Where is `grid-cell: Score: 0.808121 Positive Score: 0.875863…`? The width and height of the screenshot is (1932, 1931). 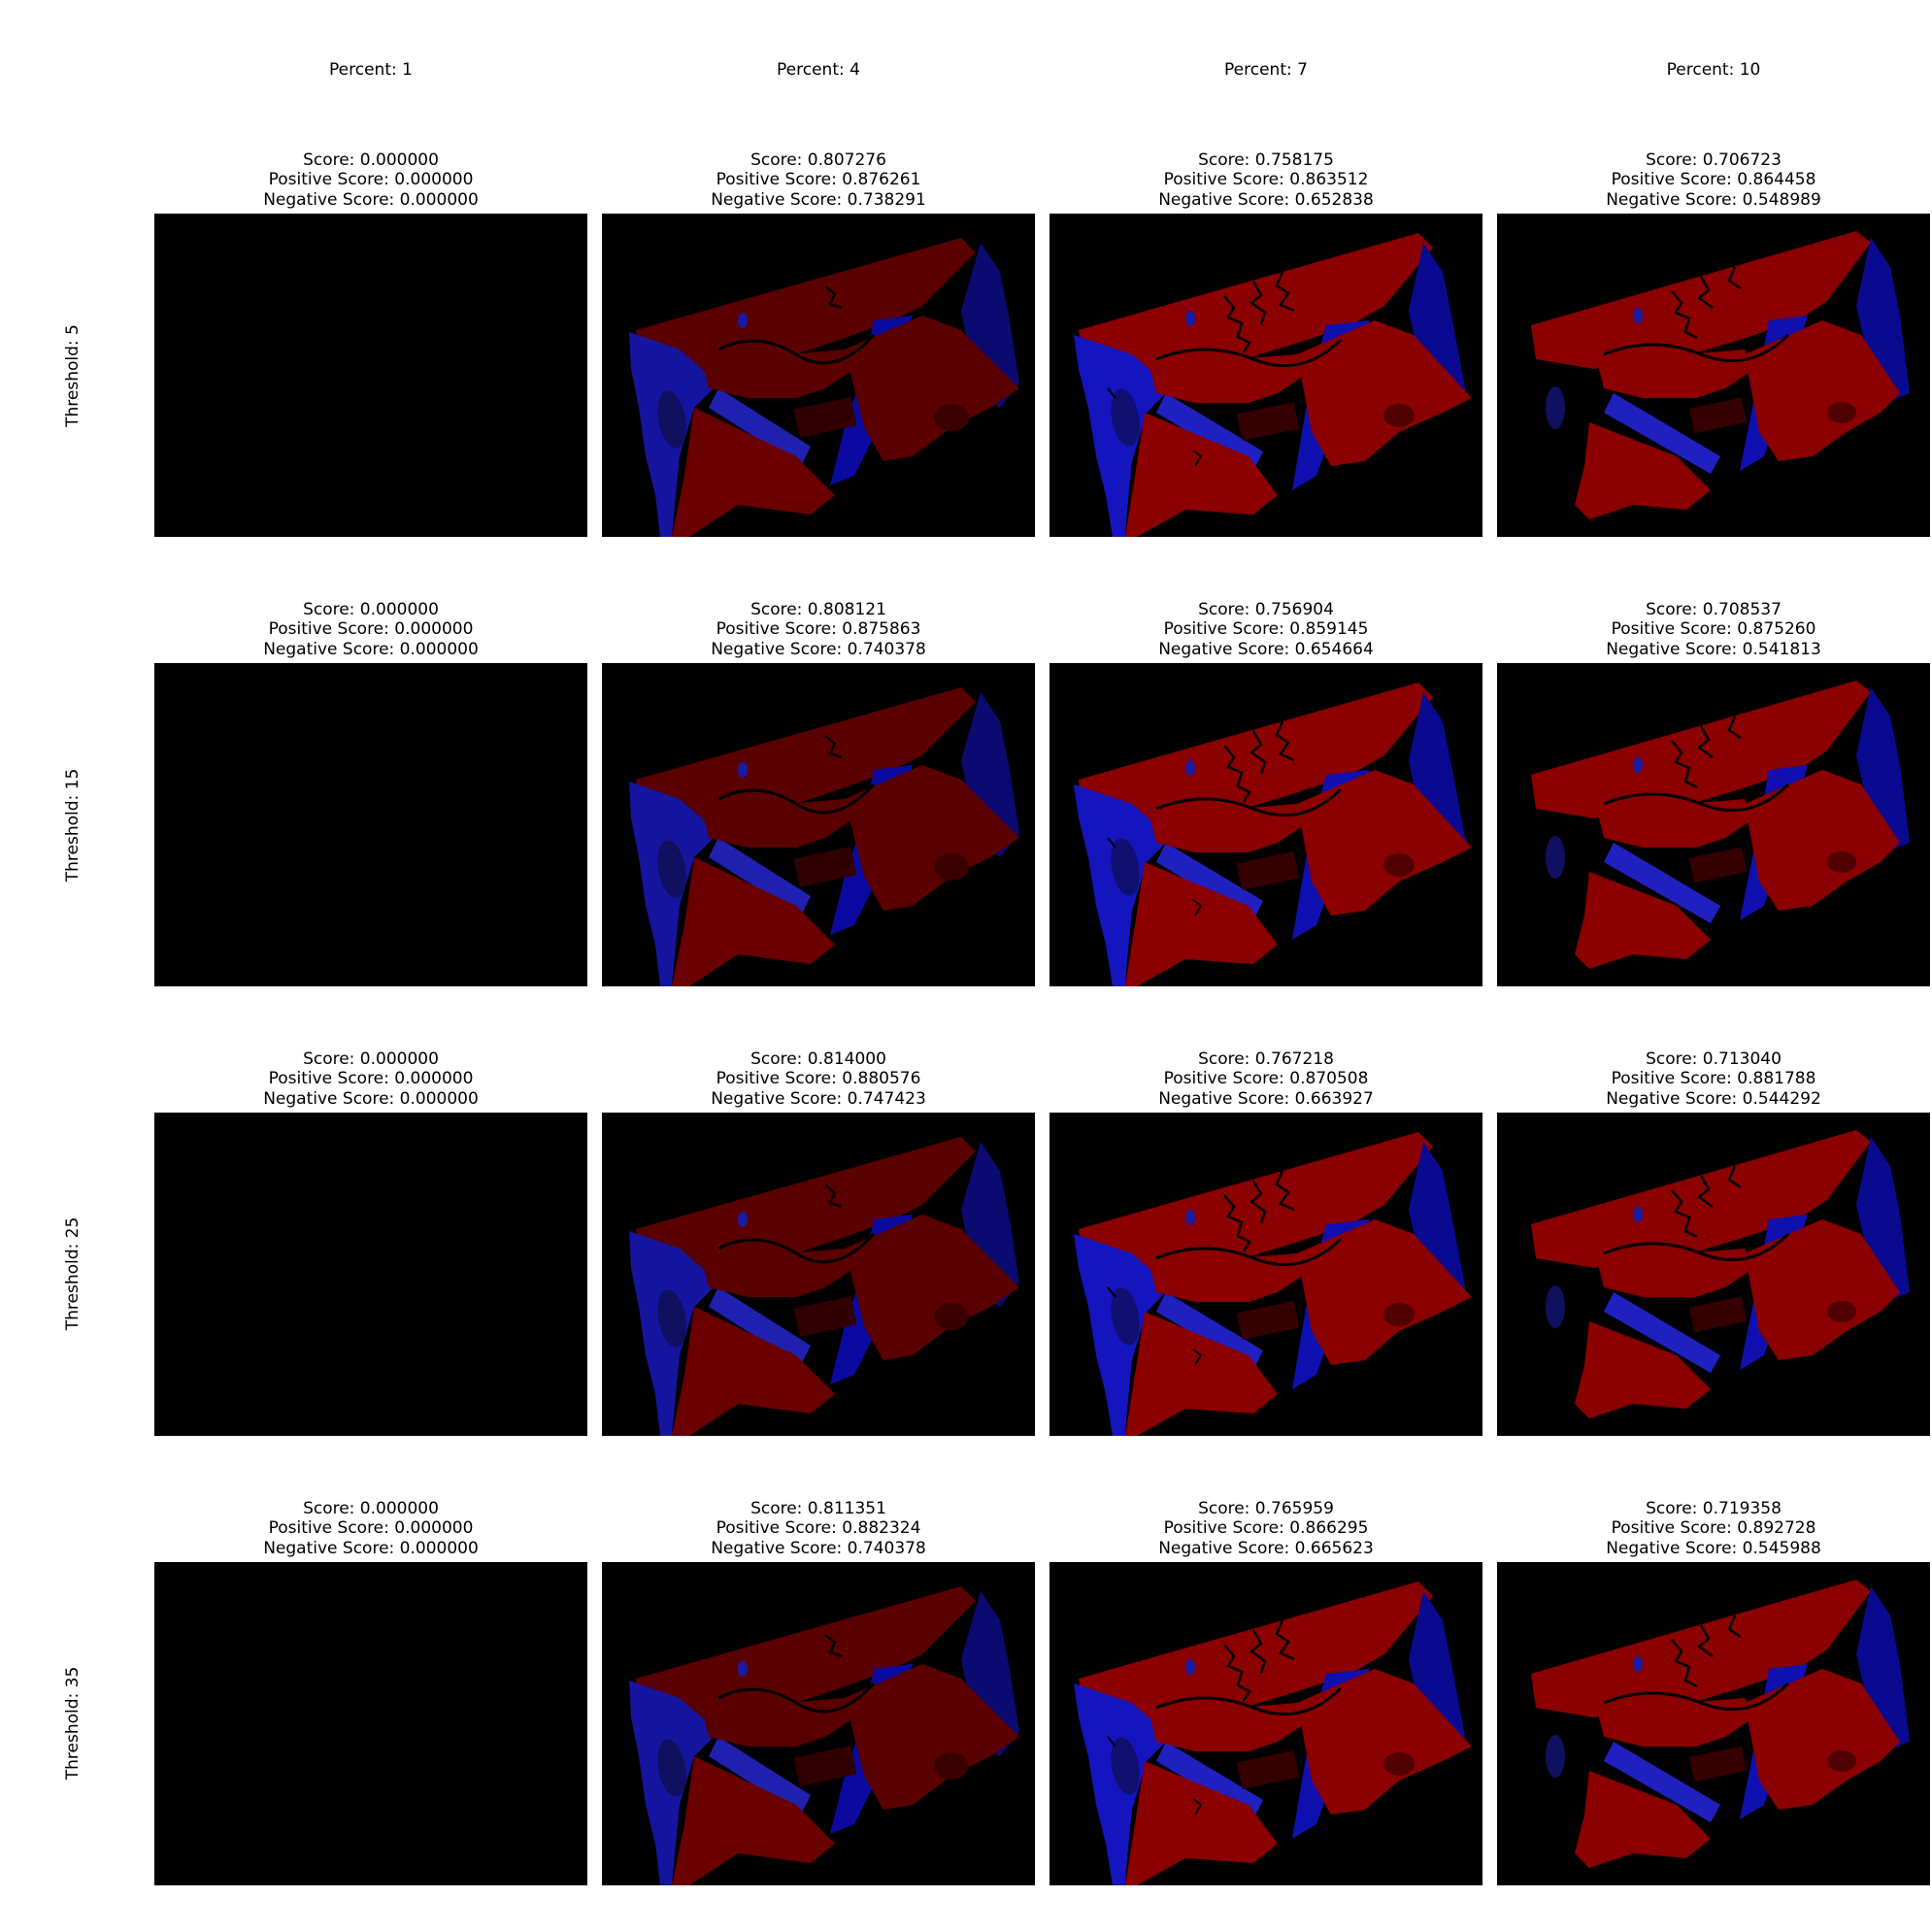 grid-cell: Score: 0.808121 Positive Score: 0.875863… is located at coordinates (819, 792).